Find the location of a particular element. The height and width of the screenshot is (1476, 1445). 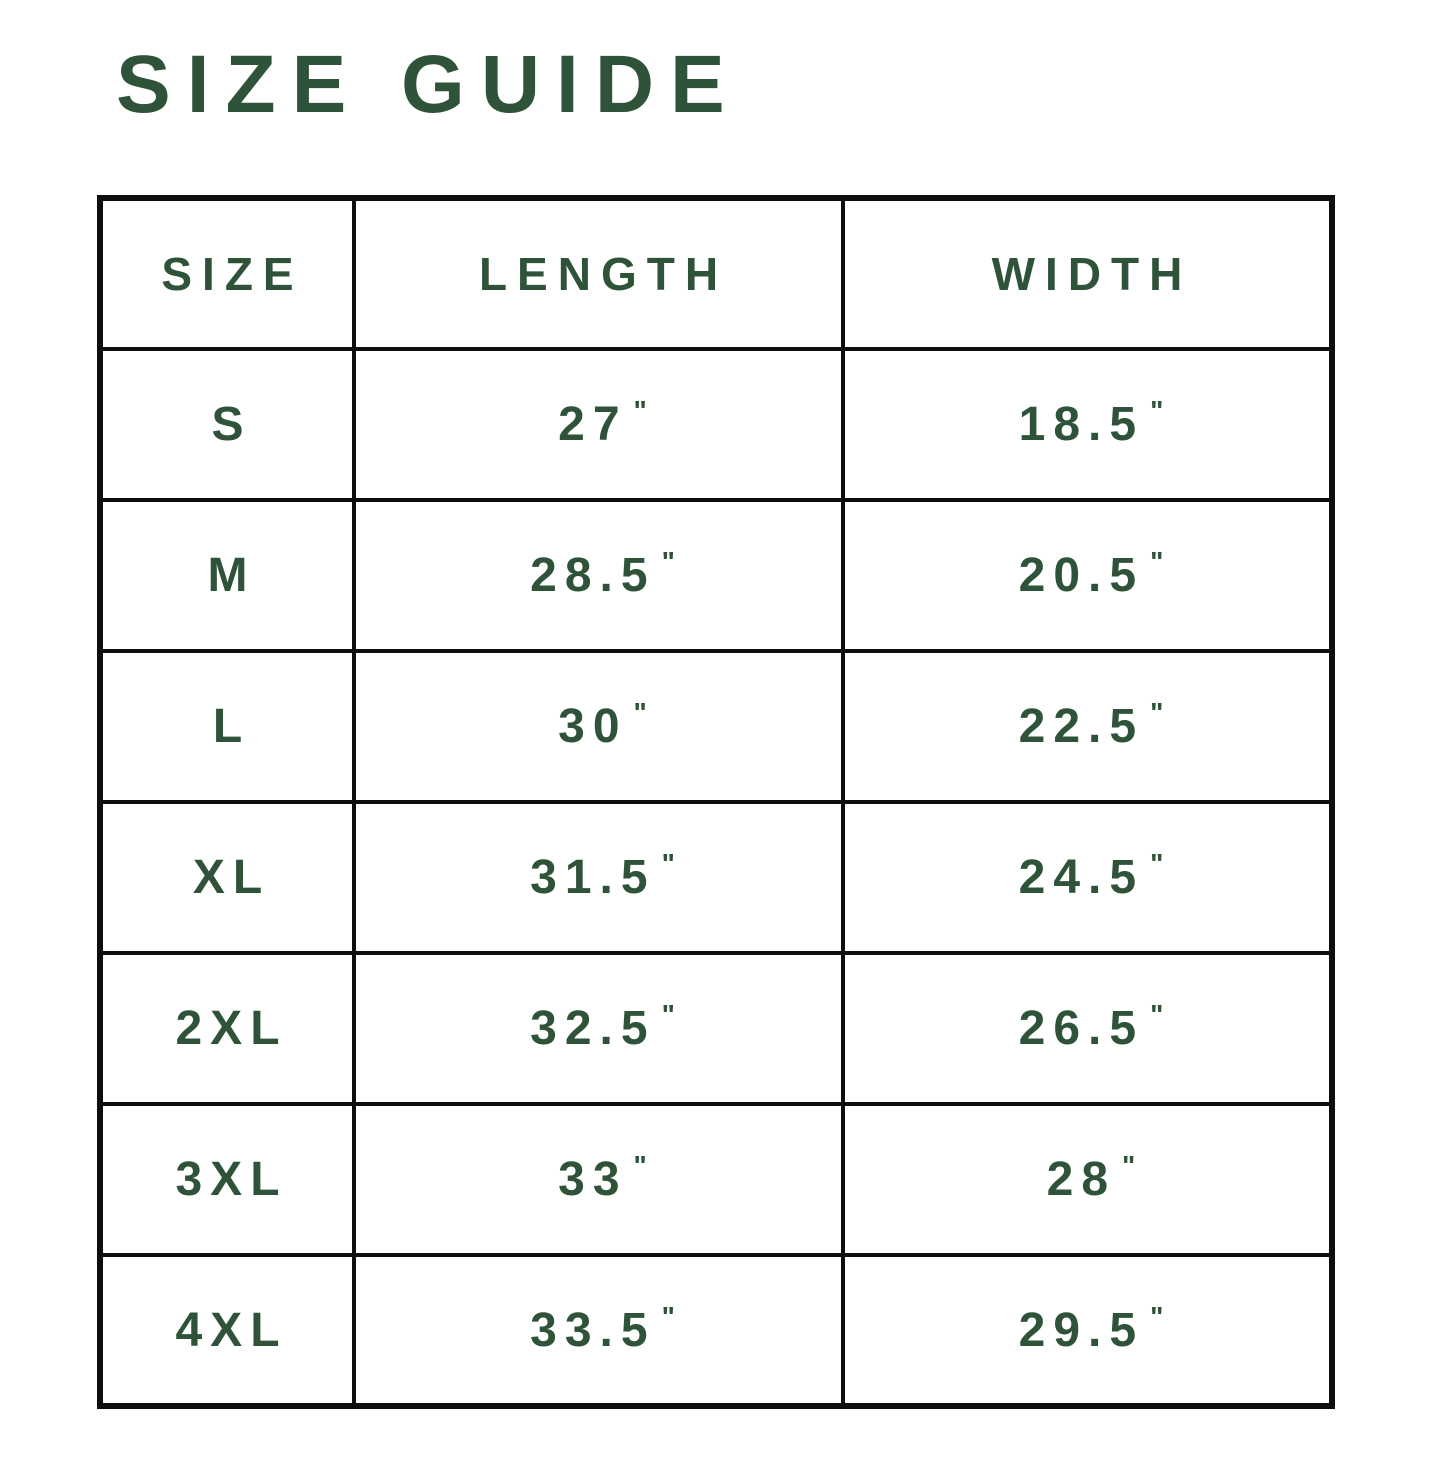

table-row: 2XL 32.5 " 26.5 " is located at coordinates (716, 1028).